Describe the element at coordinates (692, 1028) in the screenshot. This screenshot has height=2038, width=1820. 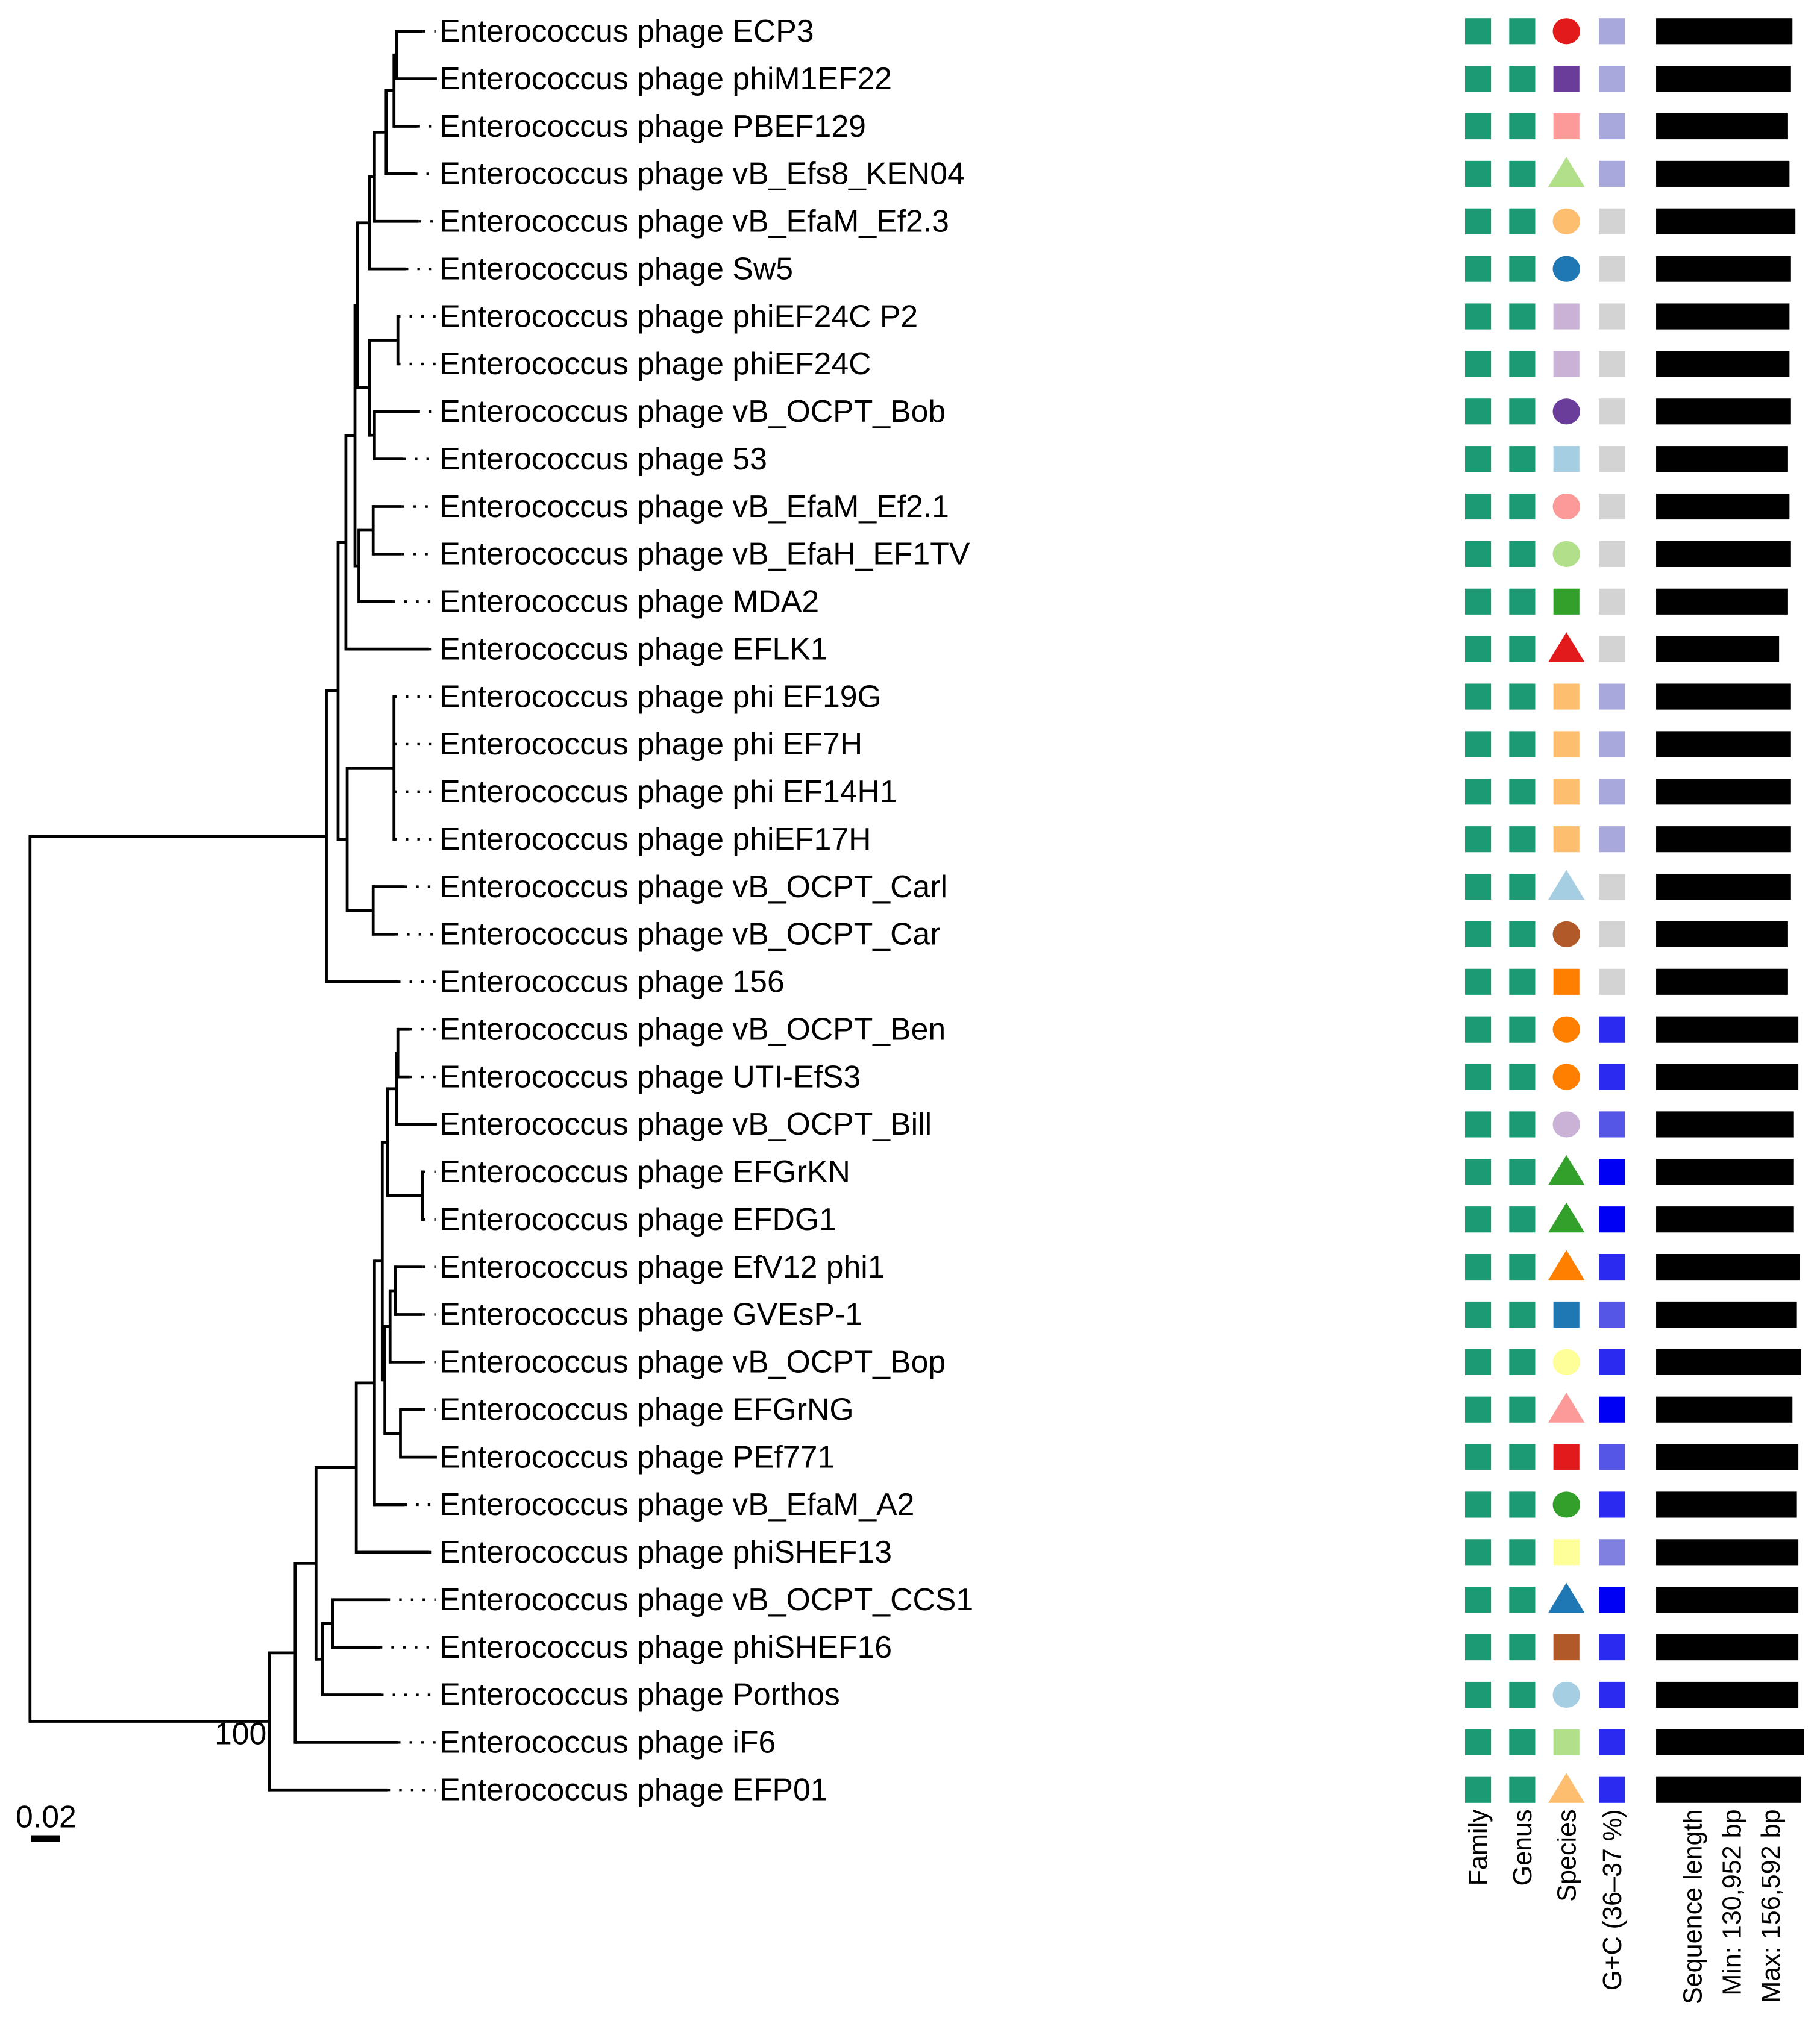
I see `taxon-label: Enterococcus phage vB_OCPT_Ben` at that location.